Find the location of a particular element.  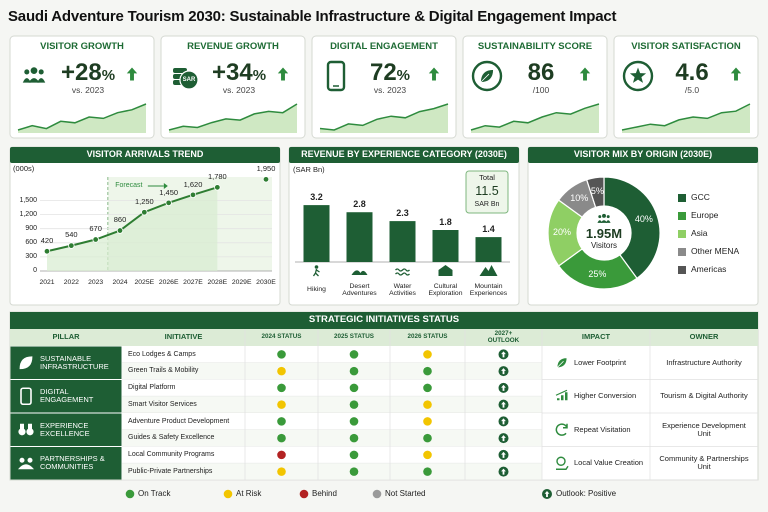

bar is located at coordinates (488, 249).